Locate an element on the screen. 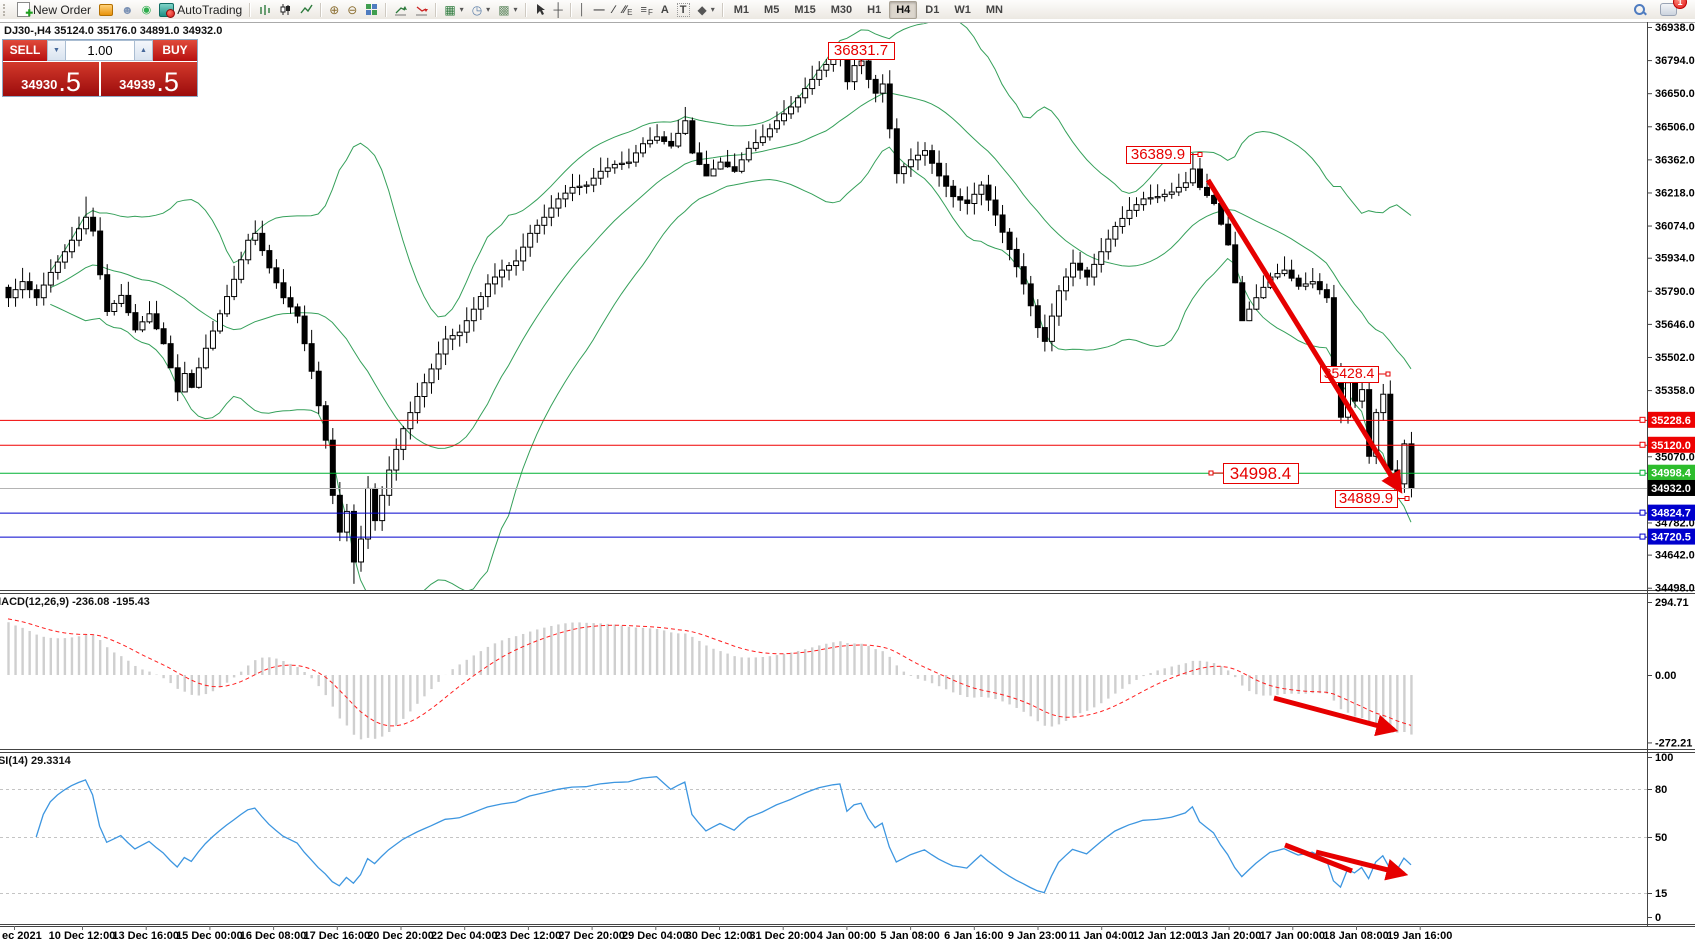 Image resolution: width=1695 pixels, height=940 pixels. signals-button: ◉ is located at coordinates (147, 9).